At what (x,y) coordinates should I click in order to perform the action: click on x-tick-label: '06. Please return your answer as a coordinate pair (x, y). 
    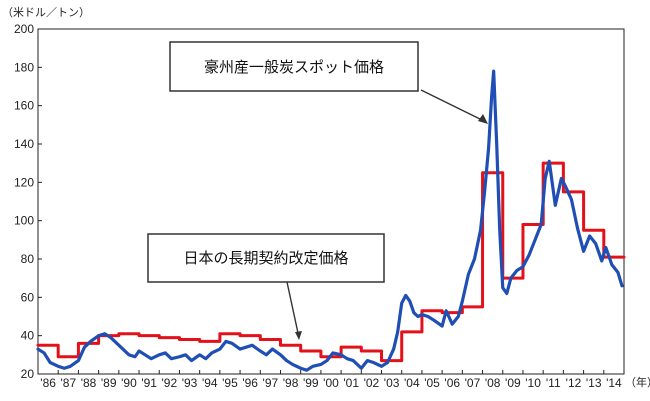
    Looking at the image, I should click on (452, 383).